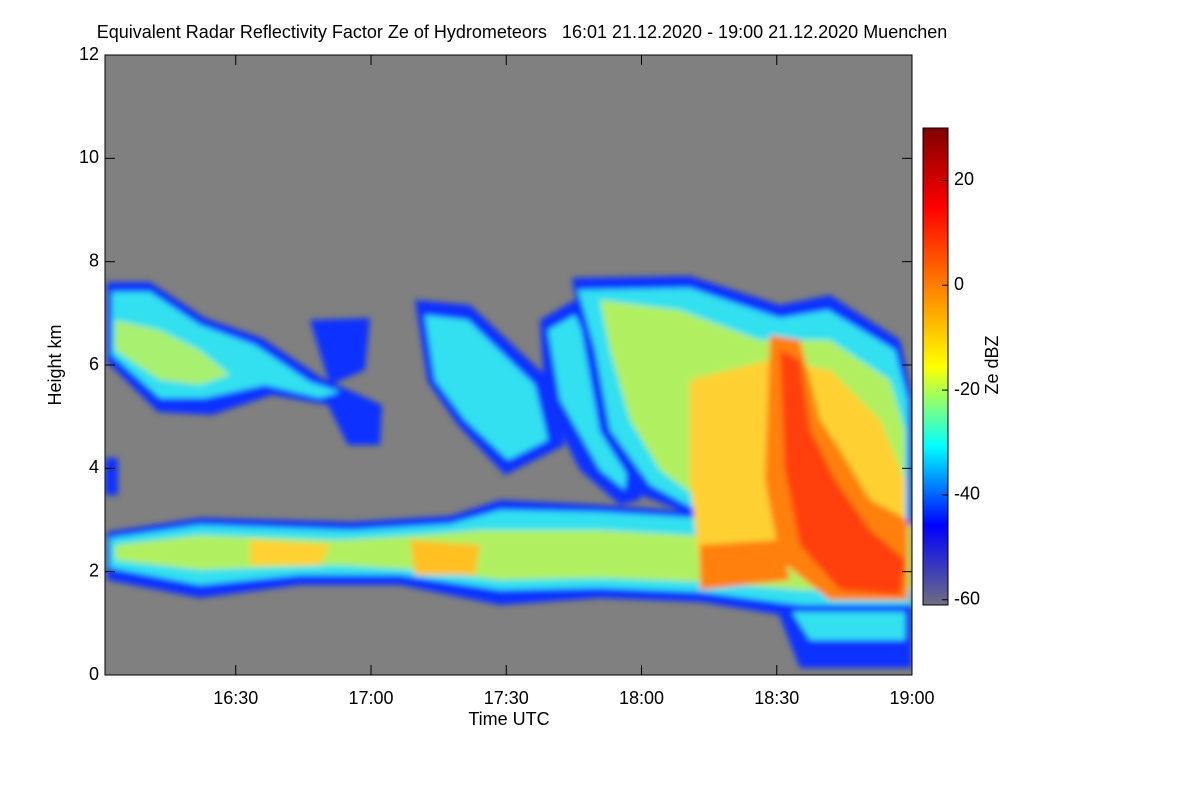 The image size is (1200, 800). Describe the element at coordinates (967, 389) in the screenshot. I see `colorbar-tick-label: -20` at that location.